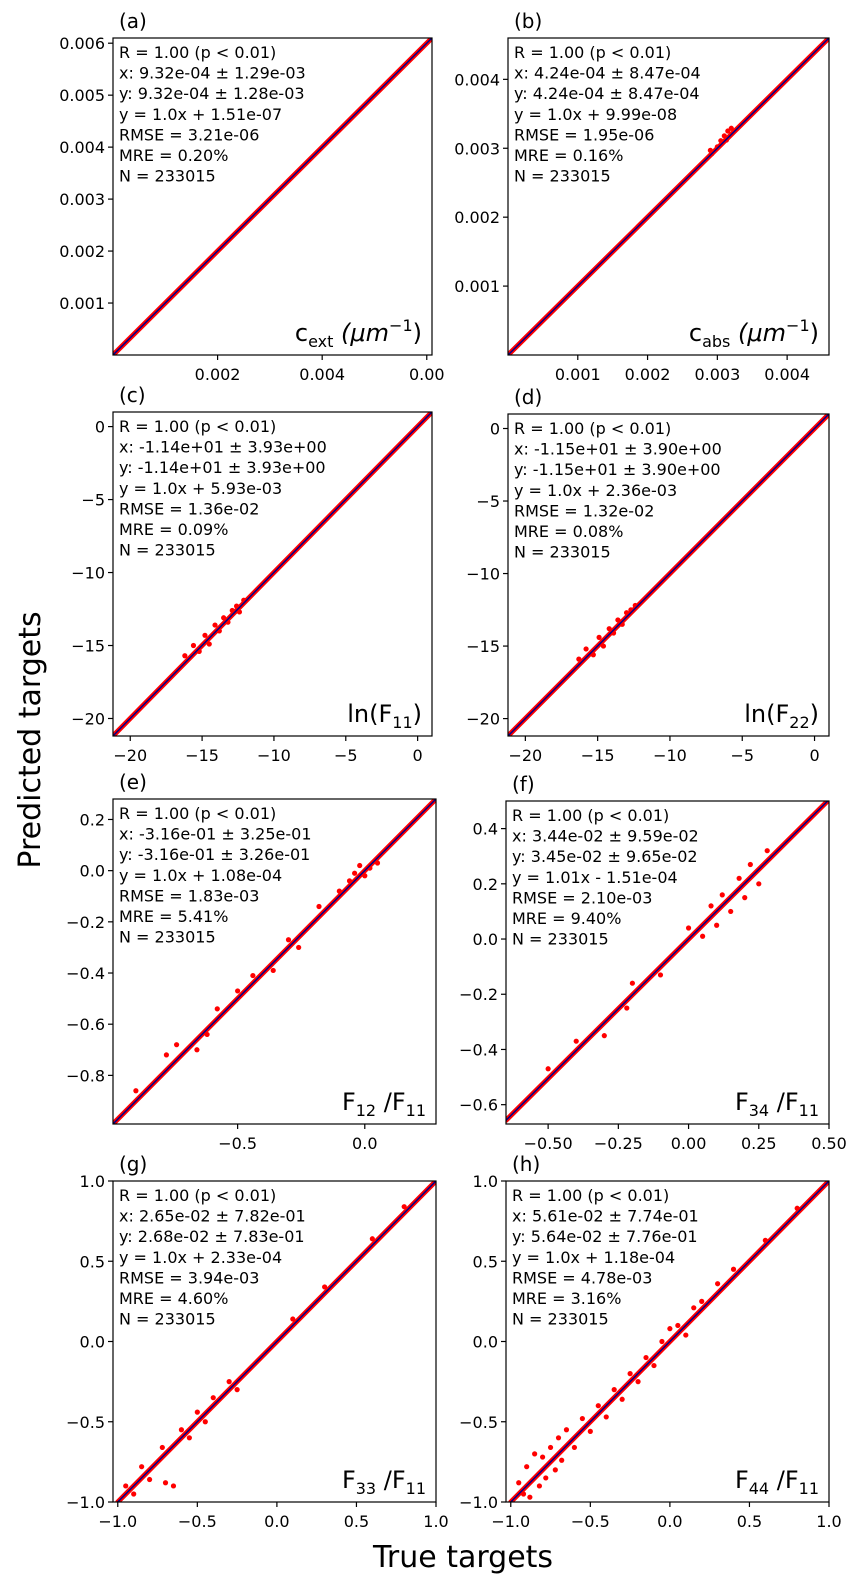  Describe the element at coordinates (85, 1075) in the screenshot. I see `y-tick-label: −0.8` at that location.